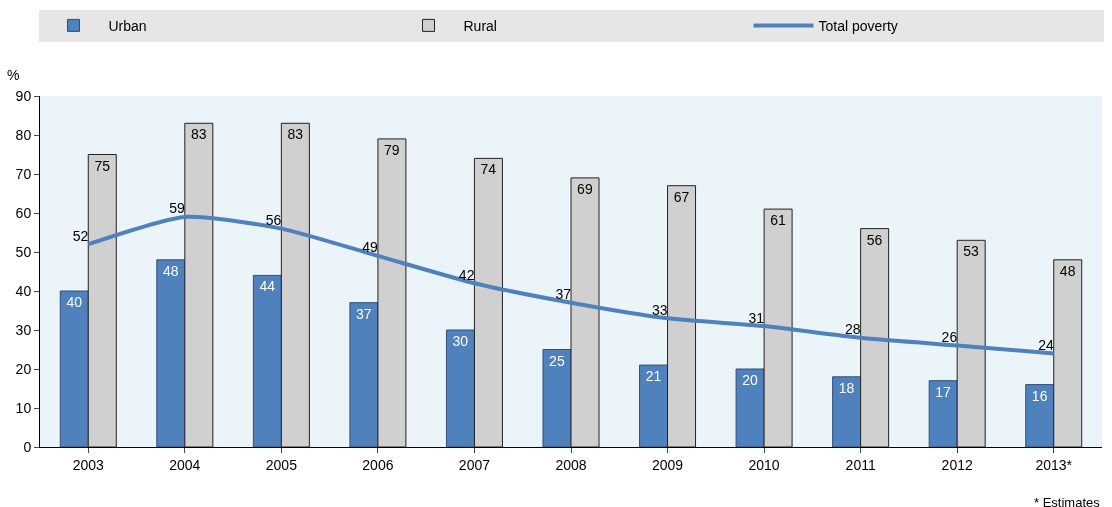 The width and height of the screenshot is (1112, 507). Describe the element at coordinates (80, 235) in the screenshot. I see `data-label: 52` at that location.